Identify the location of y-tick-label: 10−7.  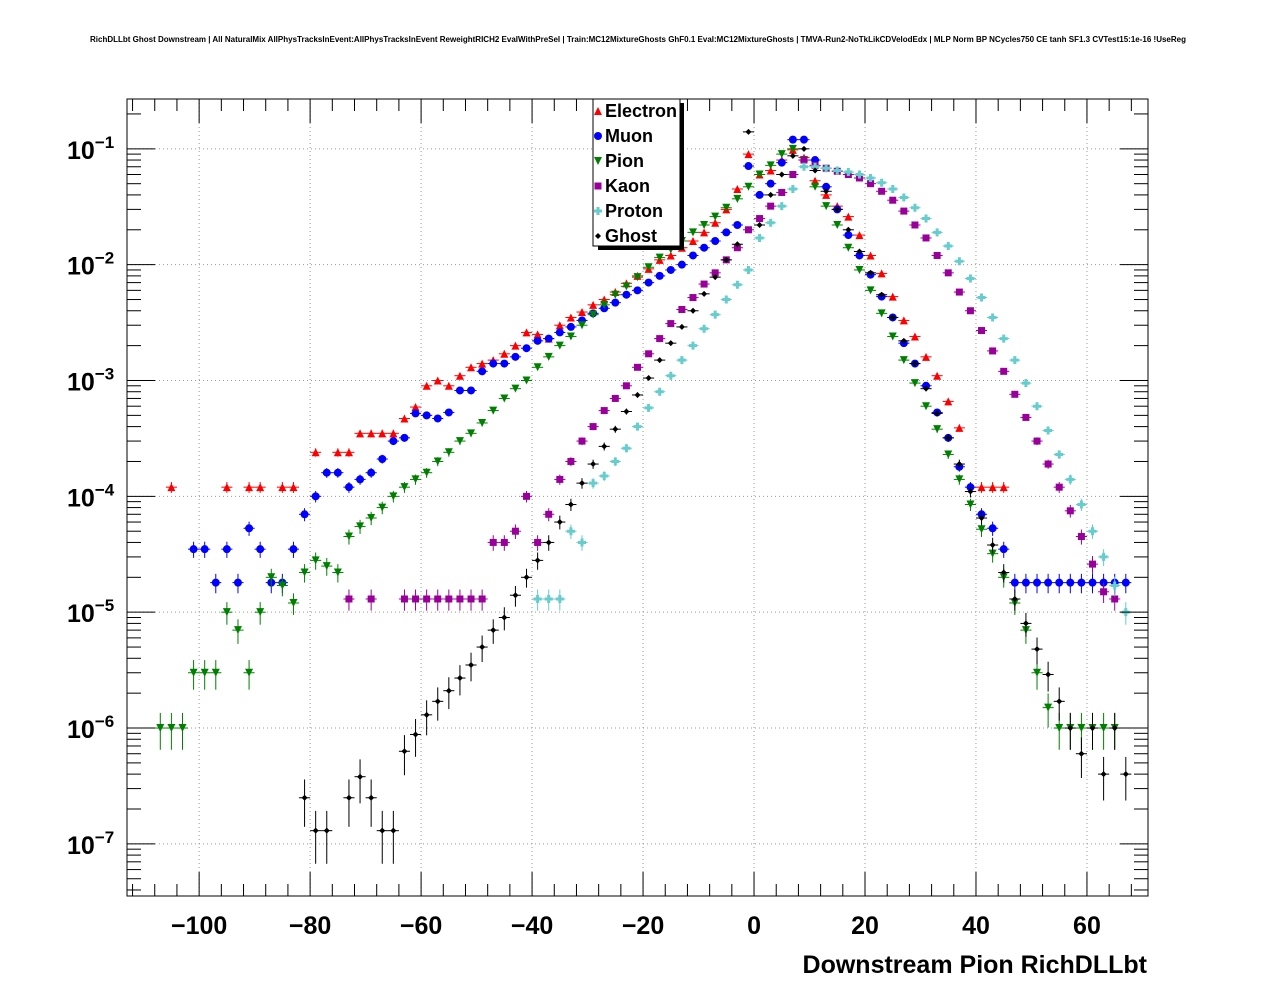
(90, 844).